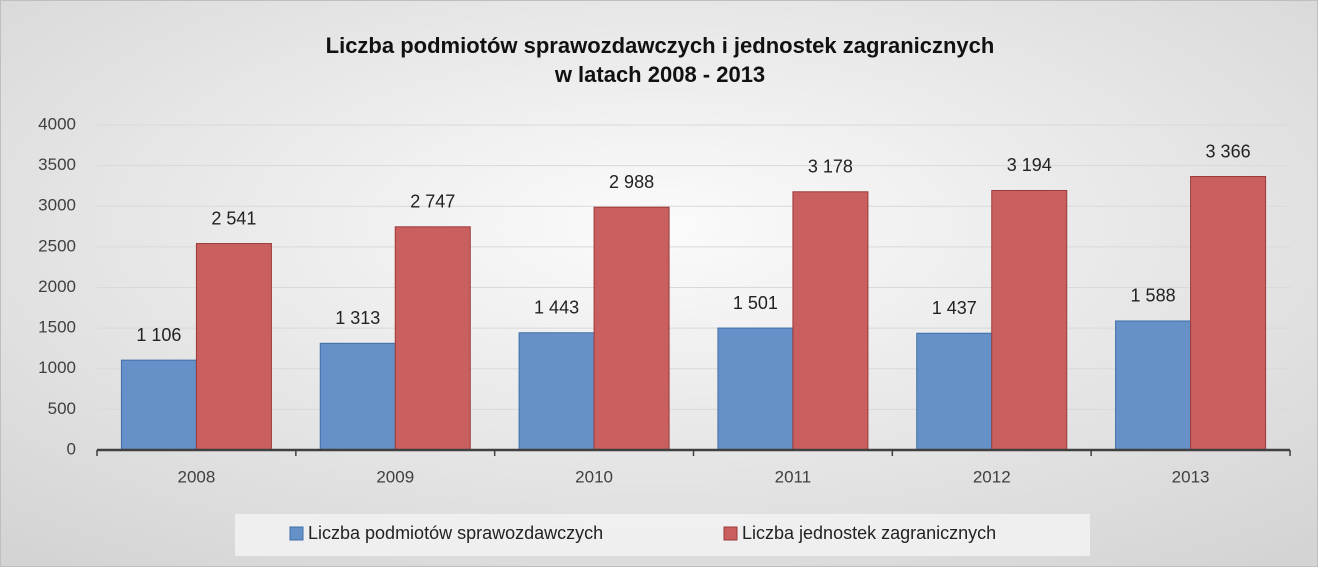  Describe the element at coordinates (556, 308) in the screenshot. I see `data-label: 1 443` at that location.